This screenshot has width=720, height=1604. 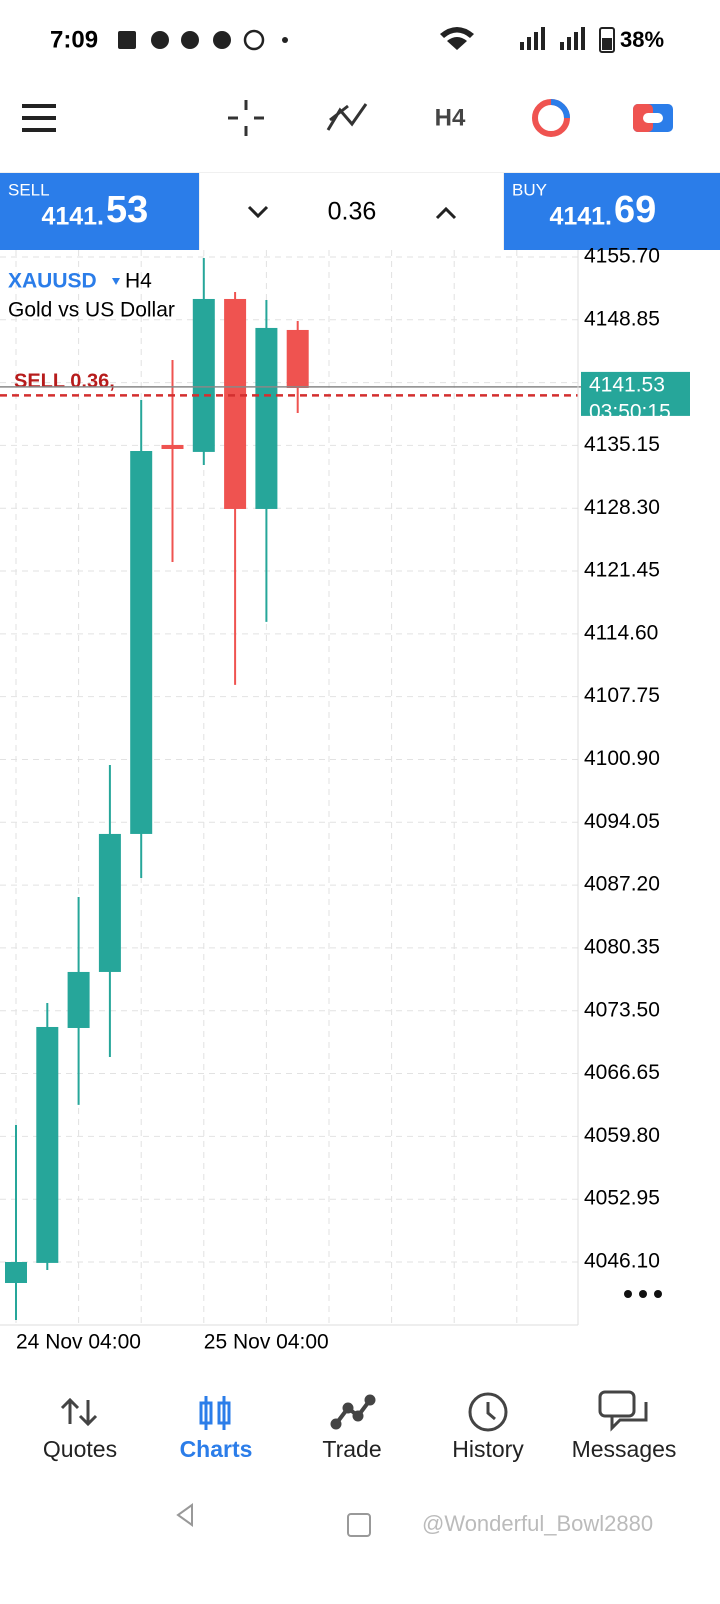 What do you see at coordinates (622, 695) in the screenshot?
I see `y-tick-label: 4107.75` at bounding box center [622, 695].